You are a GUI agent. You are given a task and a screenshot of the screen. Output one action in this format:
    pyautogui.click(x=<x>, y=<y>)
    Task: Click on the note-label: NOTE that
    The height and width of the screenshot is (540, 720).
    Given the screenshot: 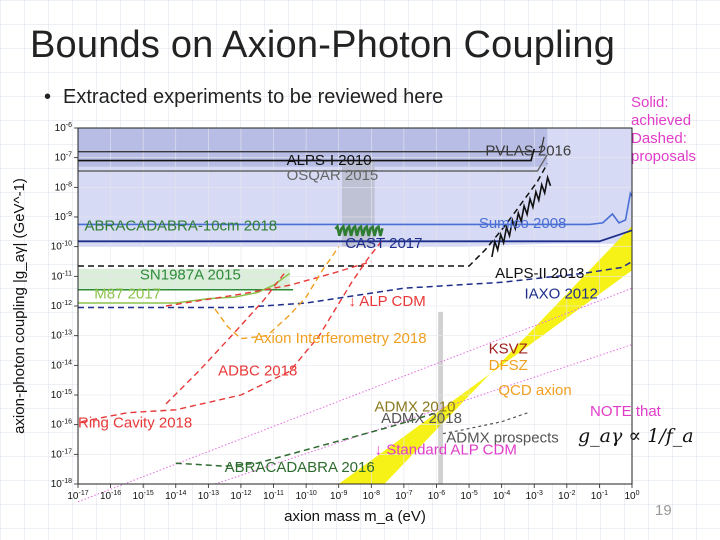 What is the action you would take?
    pyautogui.click(x=626, y=411)
    